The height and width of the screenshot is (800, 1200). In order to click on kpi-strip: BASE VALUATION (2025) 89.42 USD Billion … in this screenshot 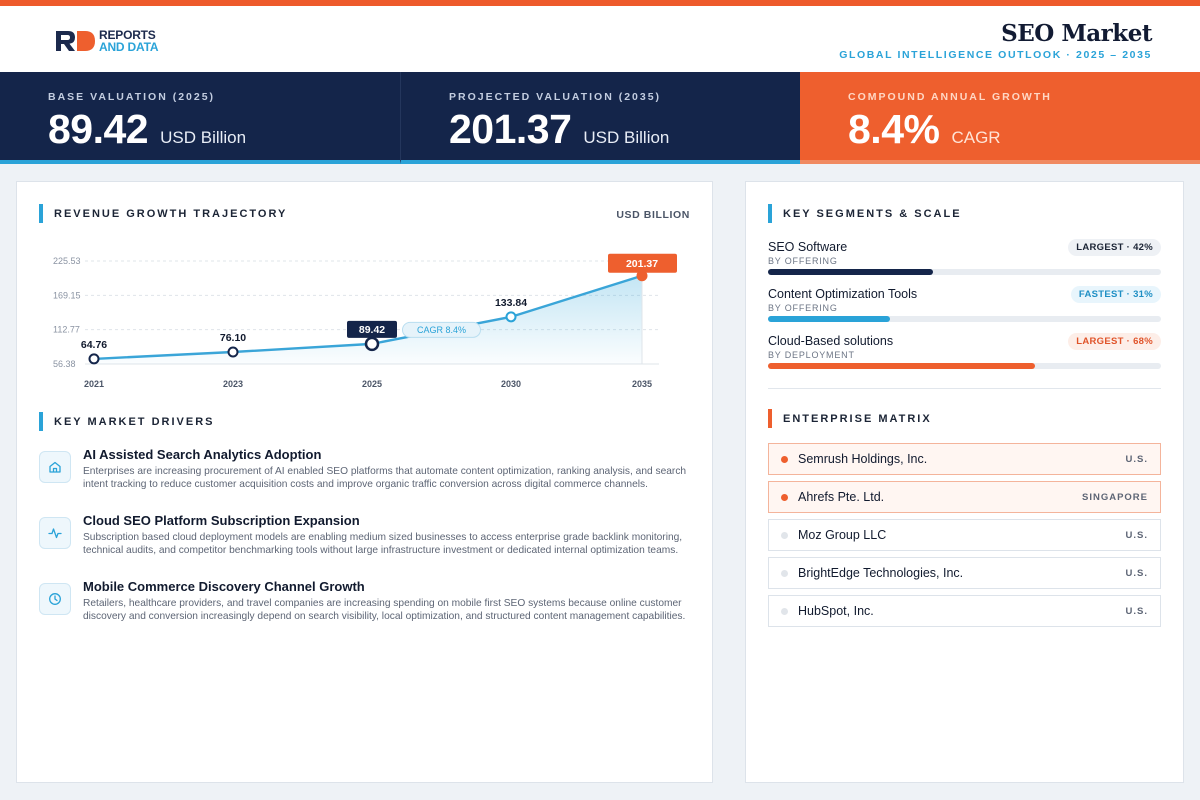, I will do `click(600, 118)`.